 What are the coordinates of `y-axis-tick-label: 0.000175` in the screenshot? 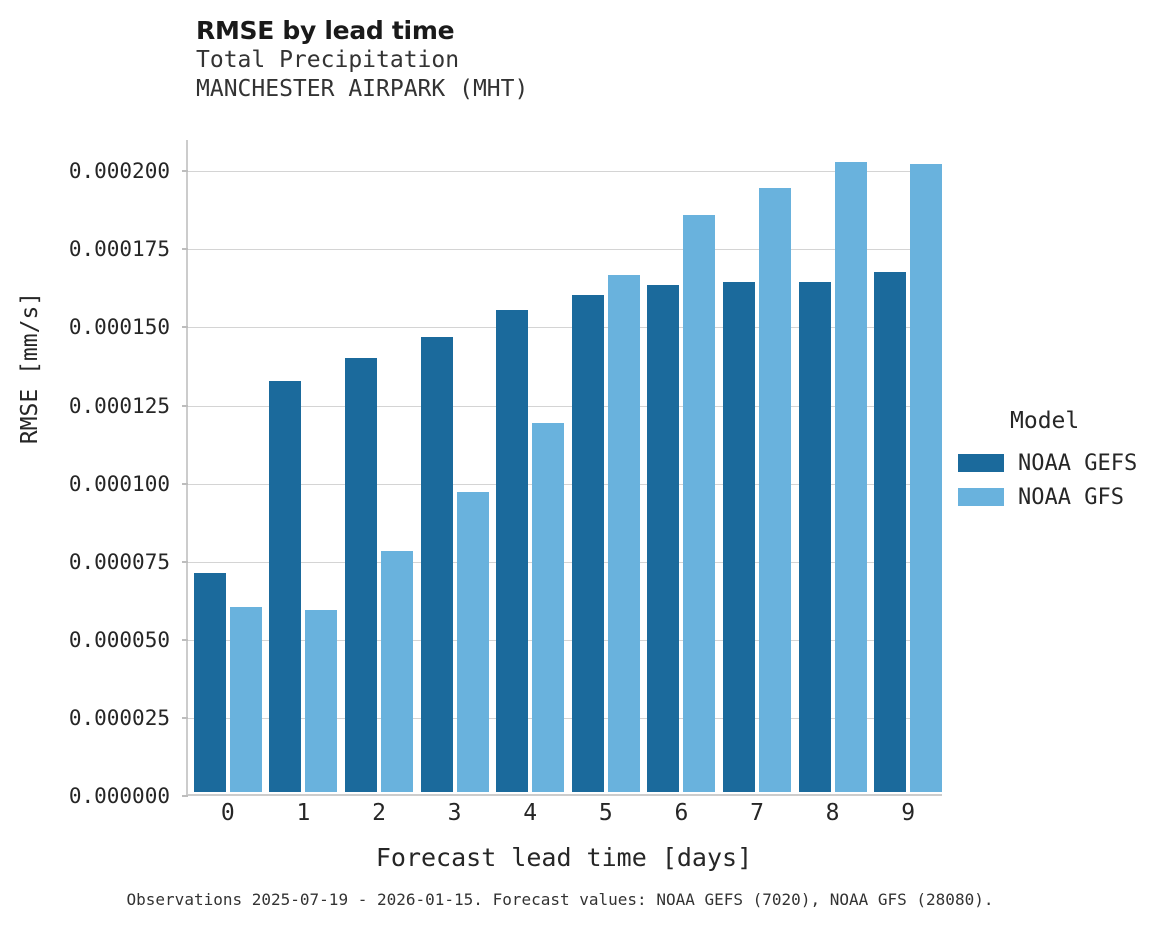 It's located at (119, 249).